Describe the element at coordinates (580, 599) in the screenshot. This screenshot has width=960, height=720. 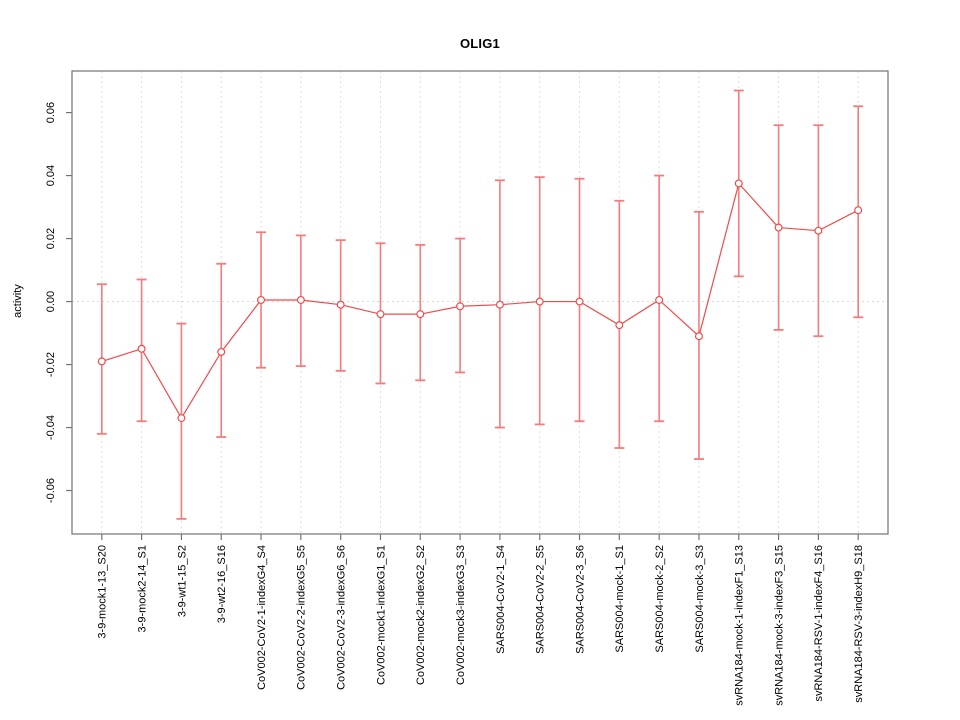
I see `x-tick-label: SARS004-CoV2-3_S6` at that location.